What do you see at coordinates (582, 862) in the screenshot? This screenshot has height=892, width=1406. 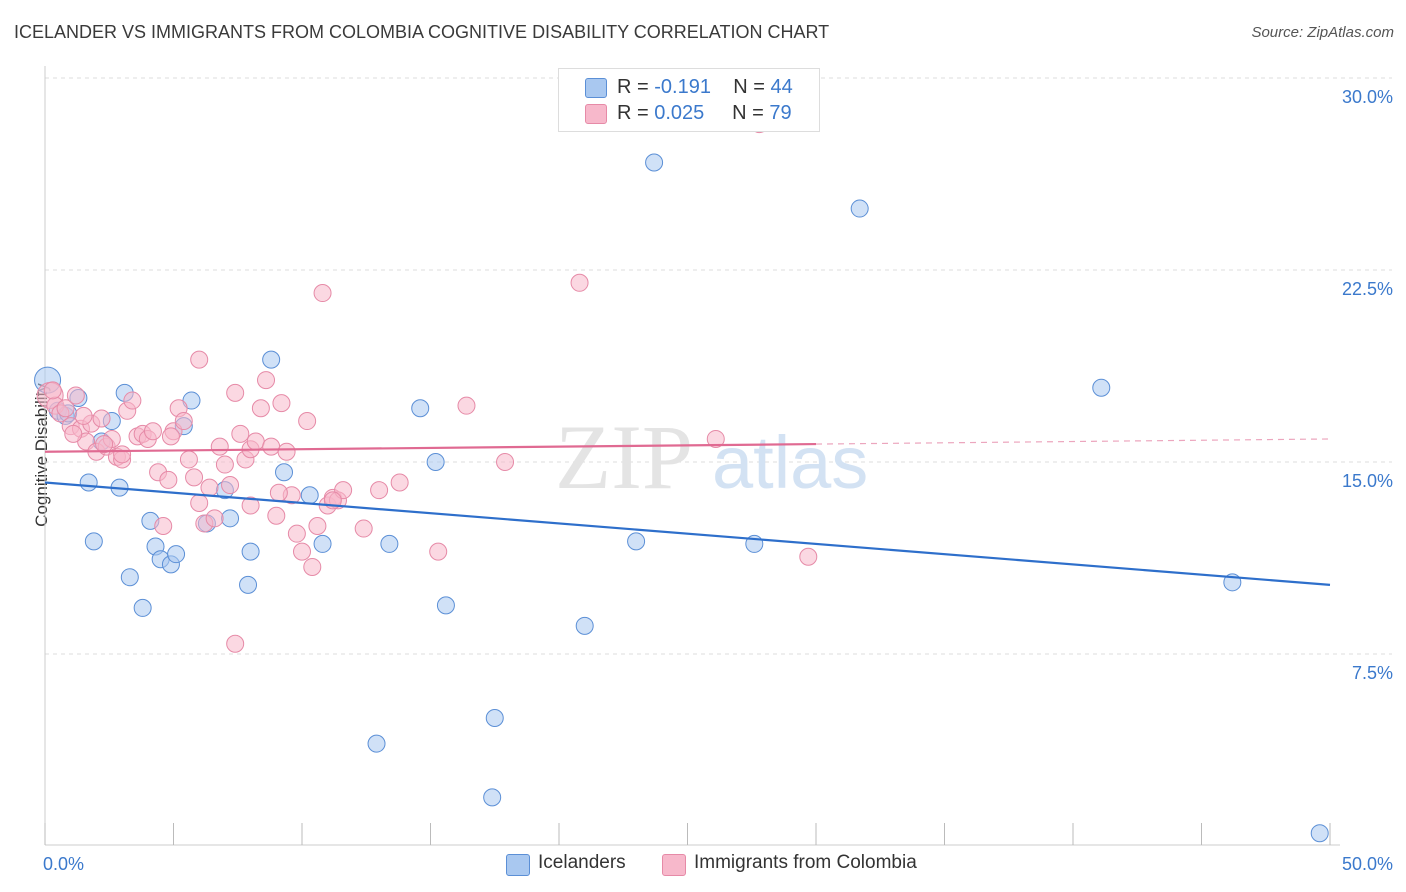 I see `bottom-legend-label: Icelanders` at bounding box center [582, 862].